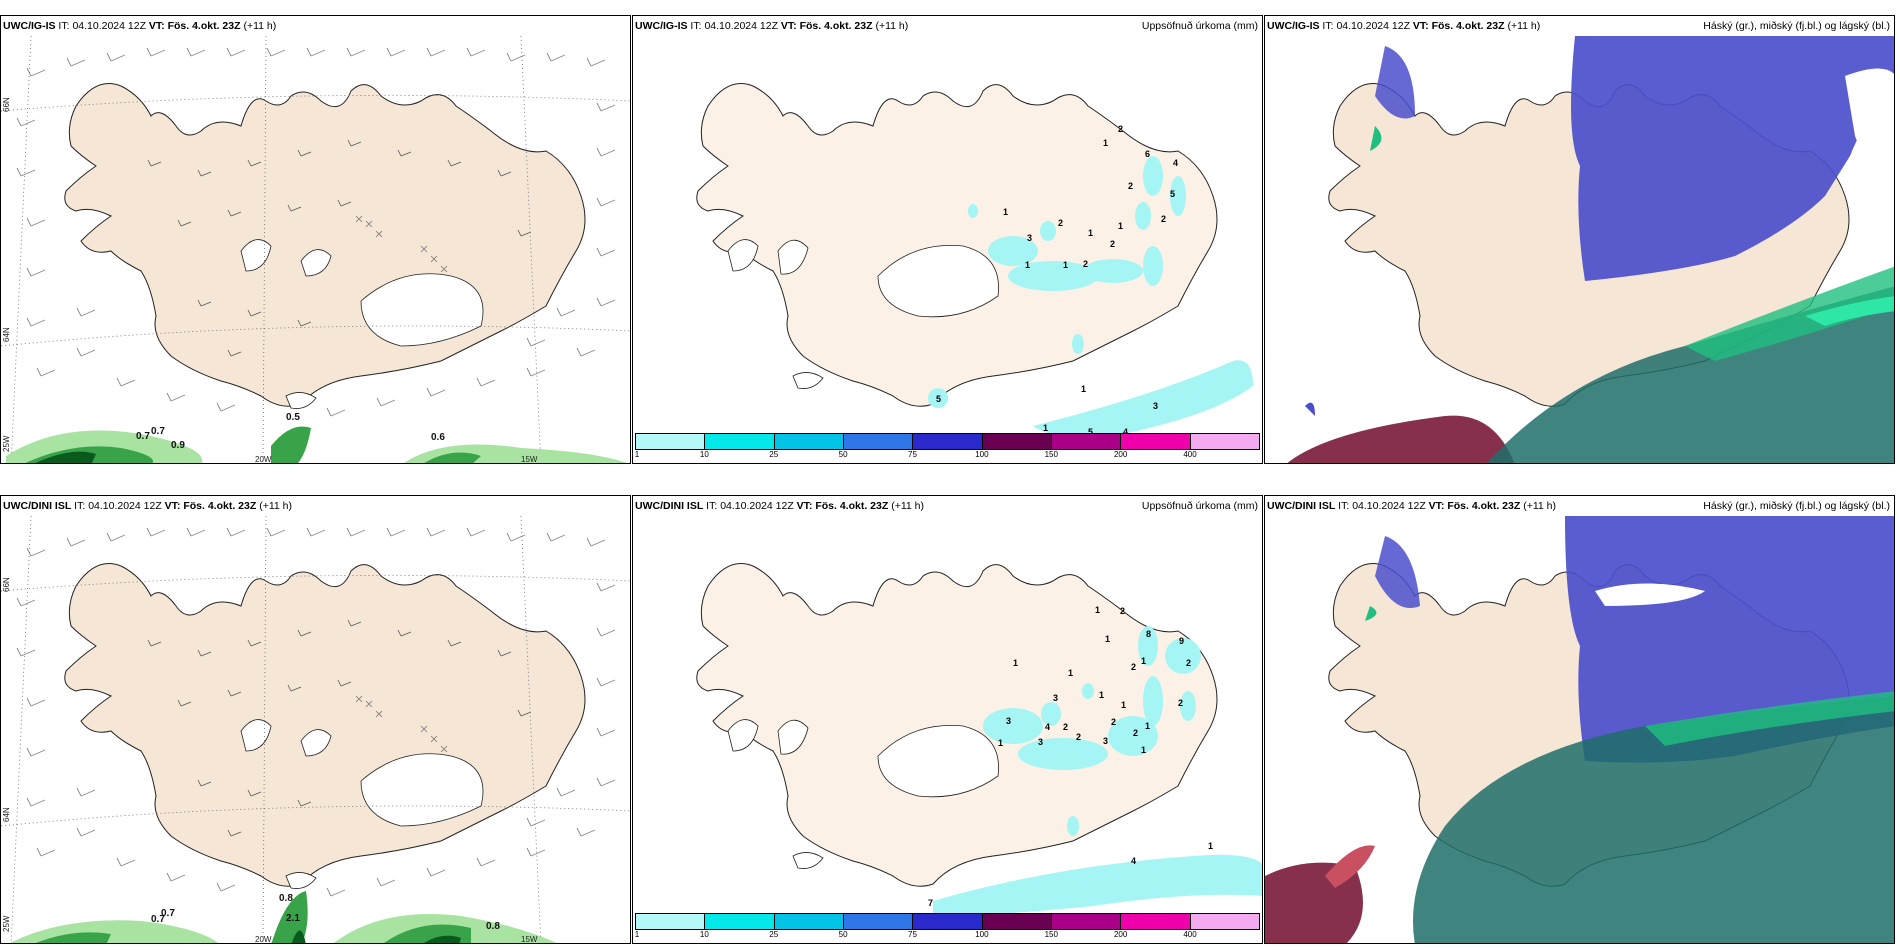 This screenshot has width=1900, height=950. Describe the element at coordinates (1147, 154) in the screenshot. I see `precip-label: 6` at that location.